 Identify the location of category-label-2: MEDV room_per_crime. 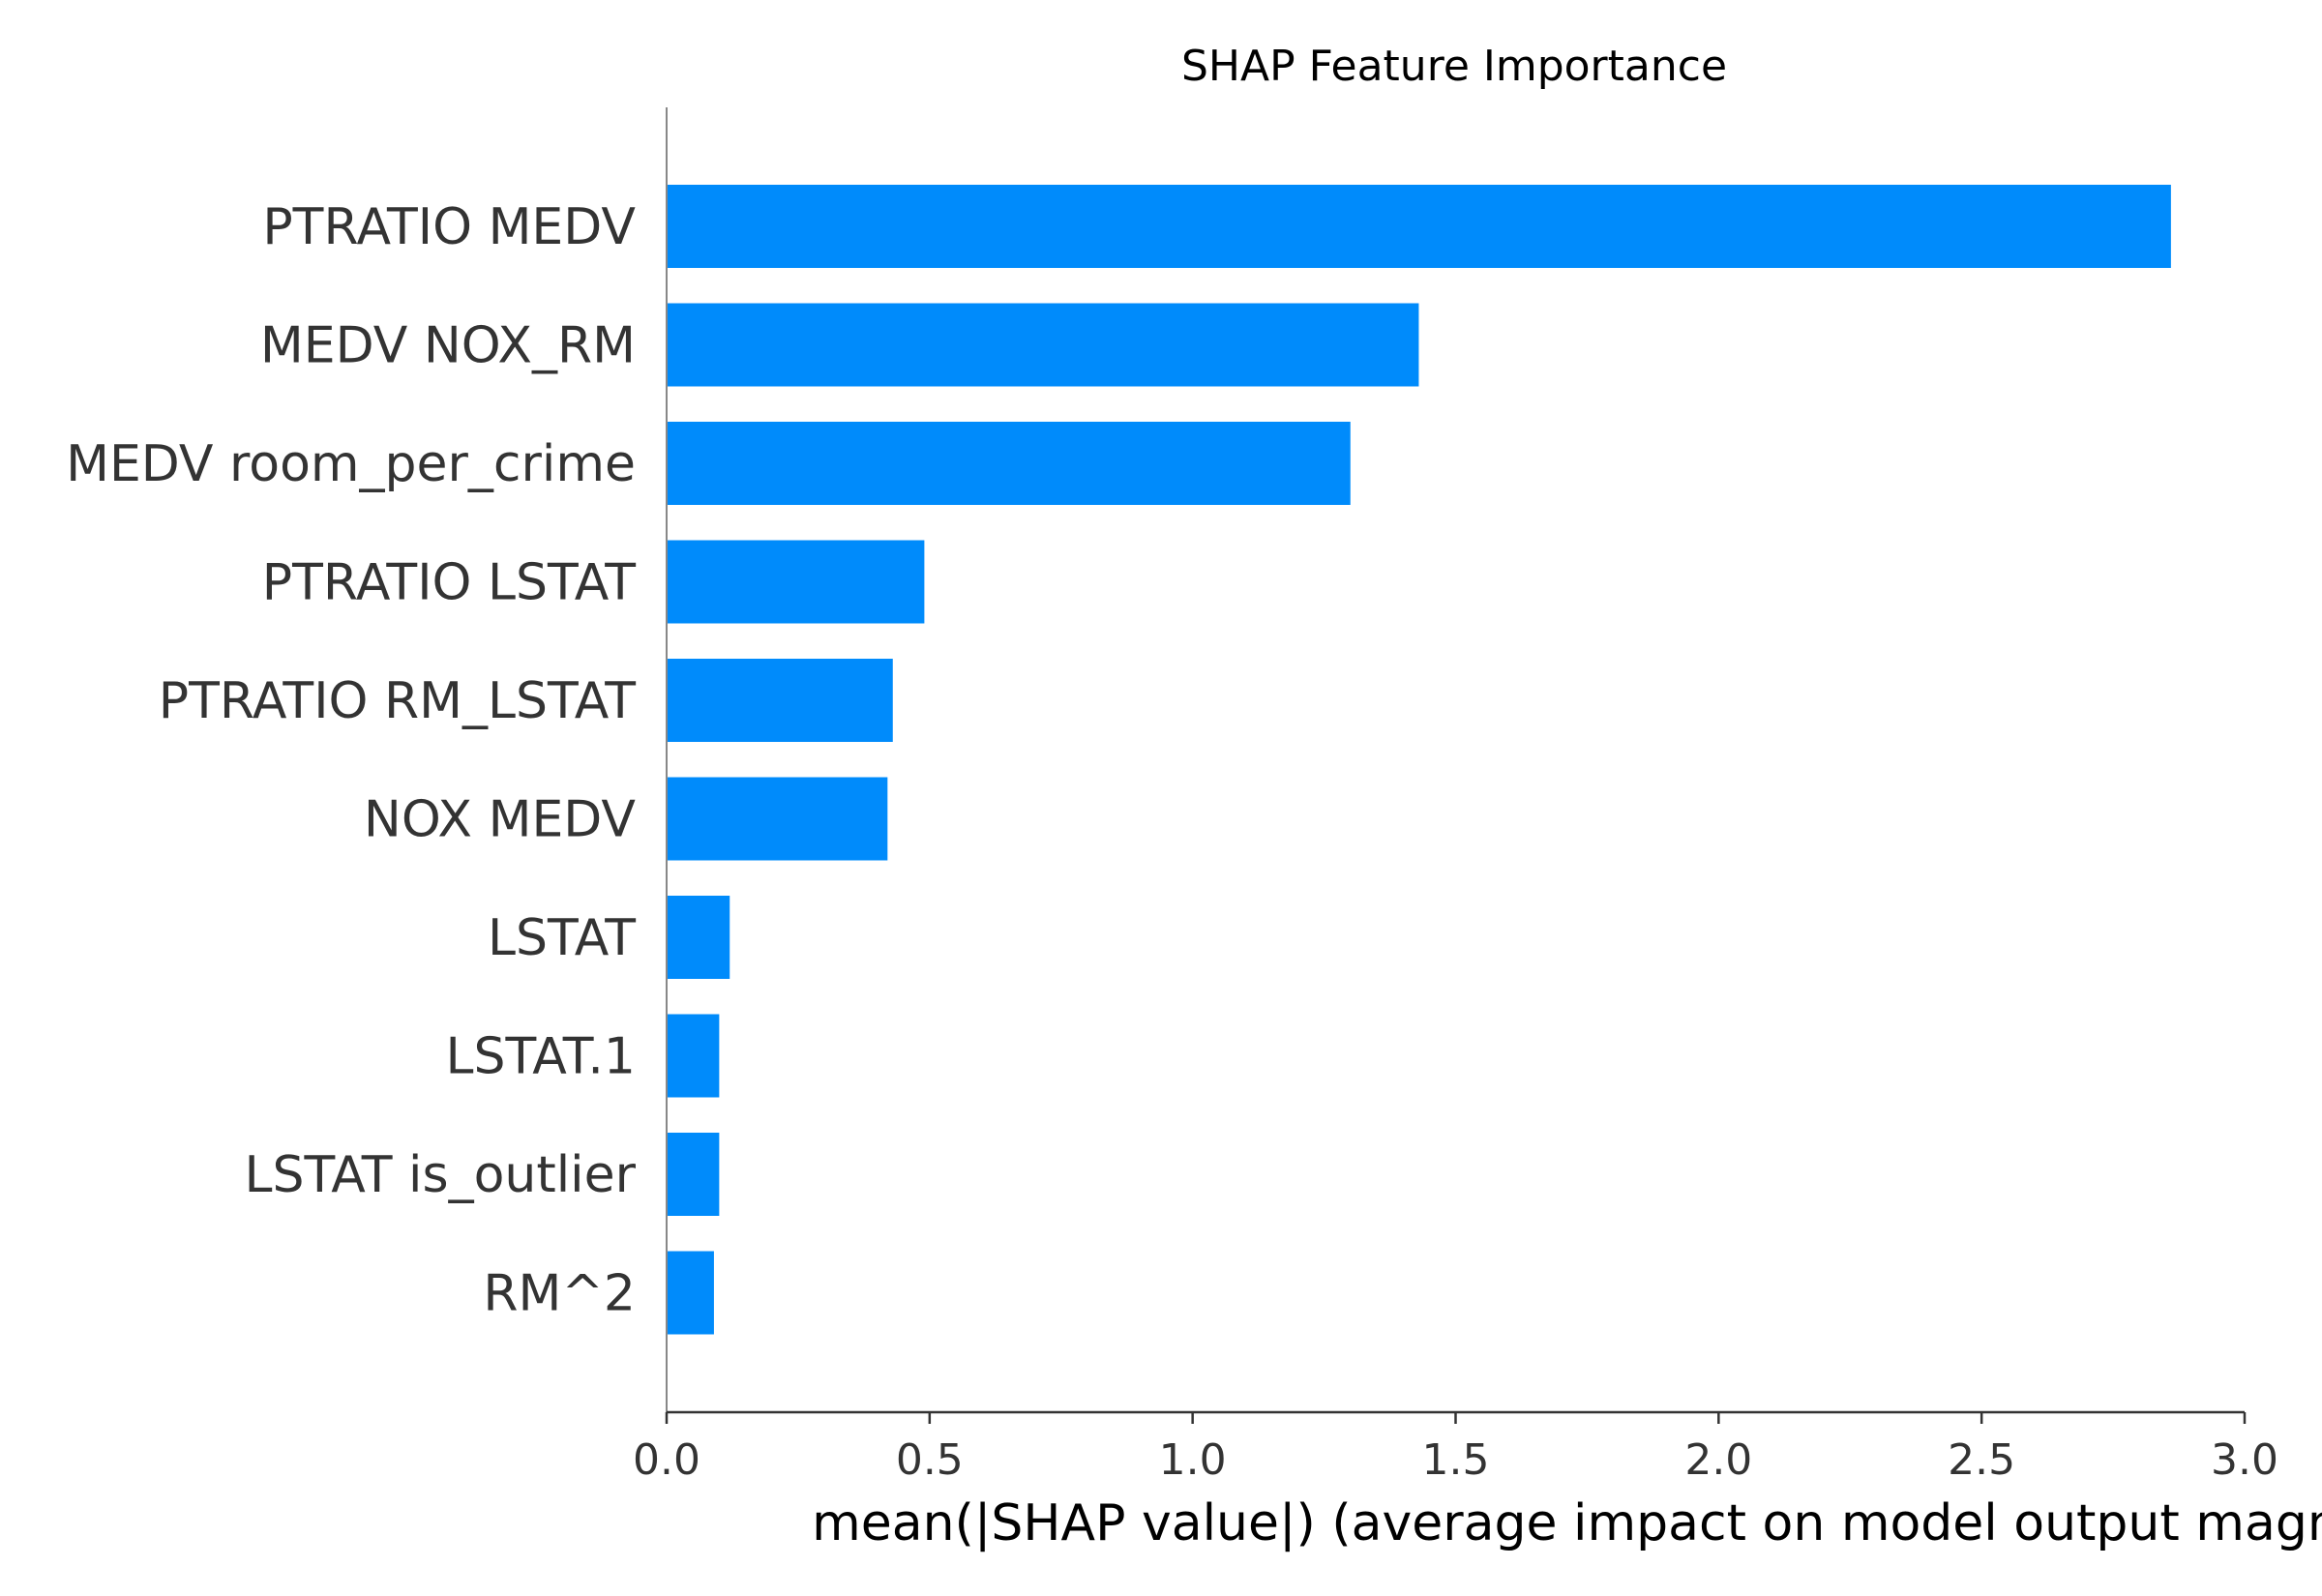
(351, 464).